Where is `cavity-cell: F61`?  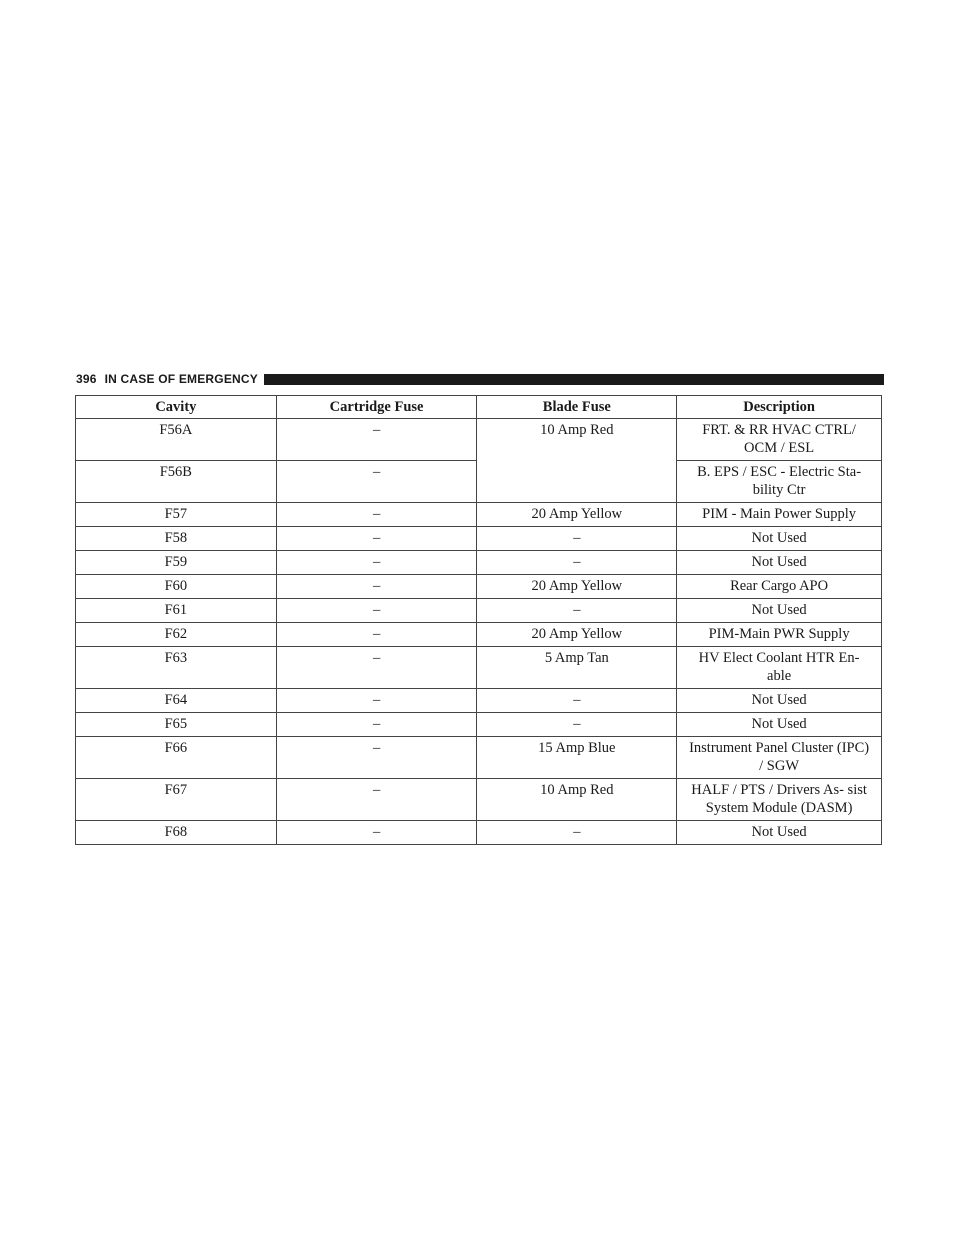 cavity-cell: F61 is located at coordinates (176, 610).